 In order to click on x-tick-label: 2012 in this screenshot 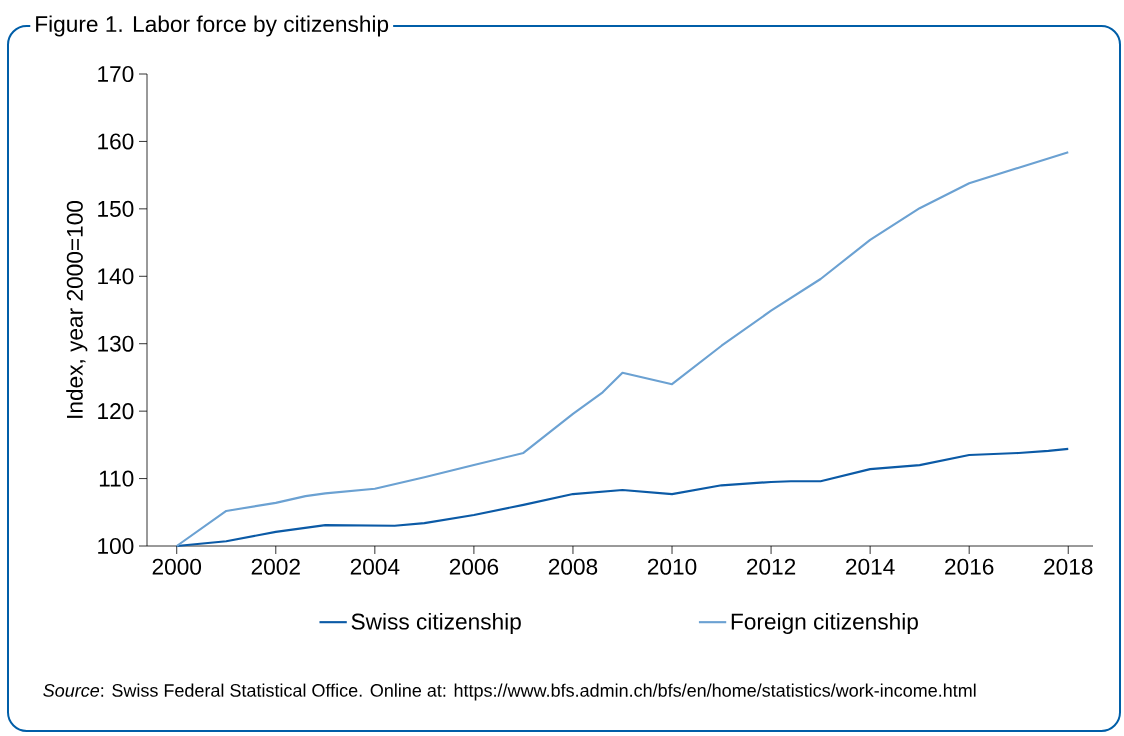, I will do `click(771, 566)`.